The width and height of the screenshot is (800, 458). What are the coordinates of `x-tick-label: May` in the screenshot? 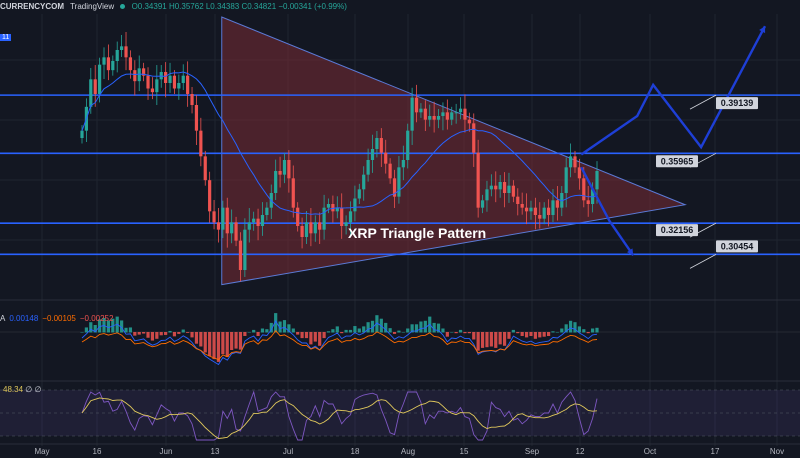 It's located at (41, 451).